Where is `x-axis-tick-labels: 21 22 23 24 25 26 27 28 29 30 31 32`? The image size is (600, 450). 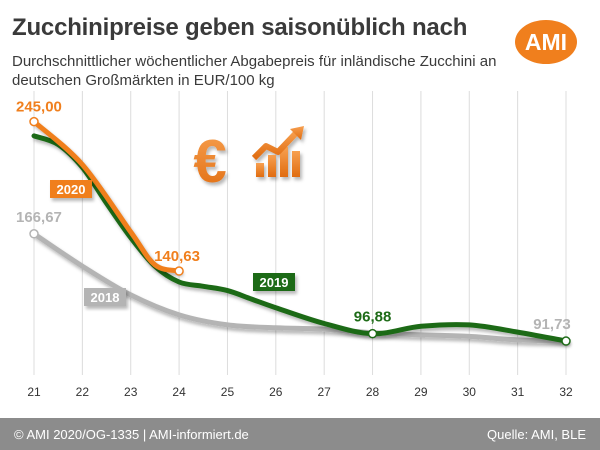
x-axis-tick-labels: 21 22 23 24 25 26 27 28 29 30 31 32 is located at coordinates (300, 392).